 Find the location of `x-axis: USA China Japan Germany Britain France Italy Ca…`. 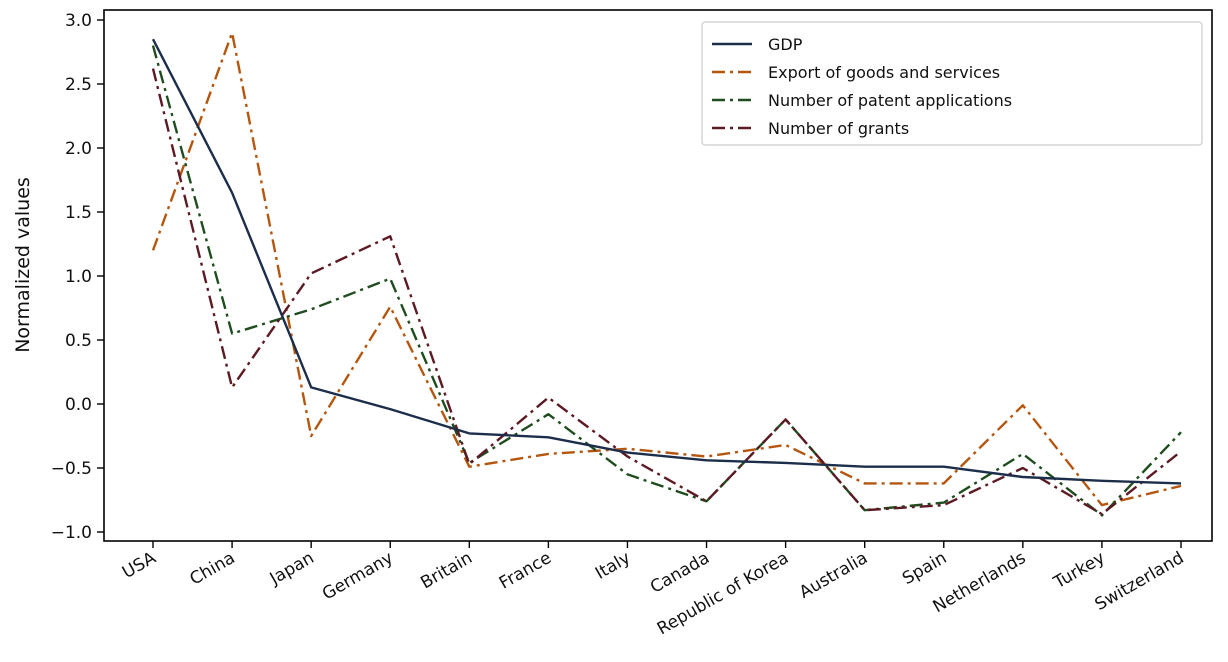

x-axis: USA China Japan Germany Britain France Italy Ca… is located at coordinates (653, 590).